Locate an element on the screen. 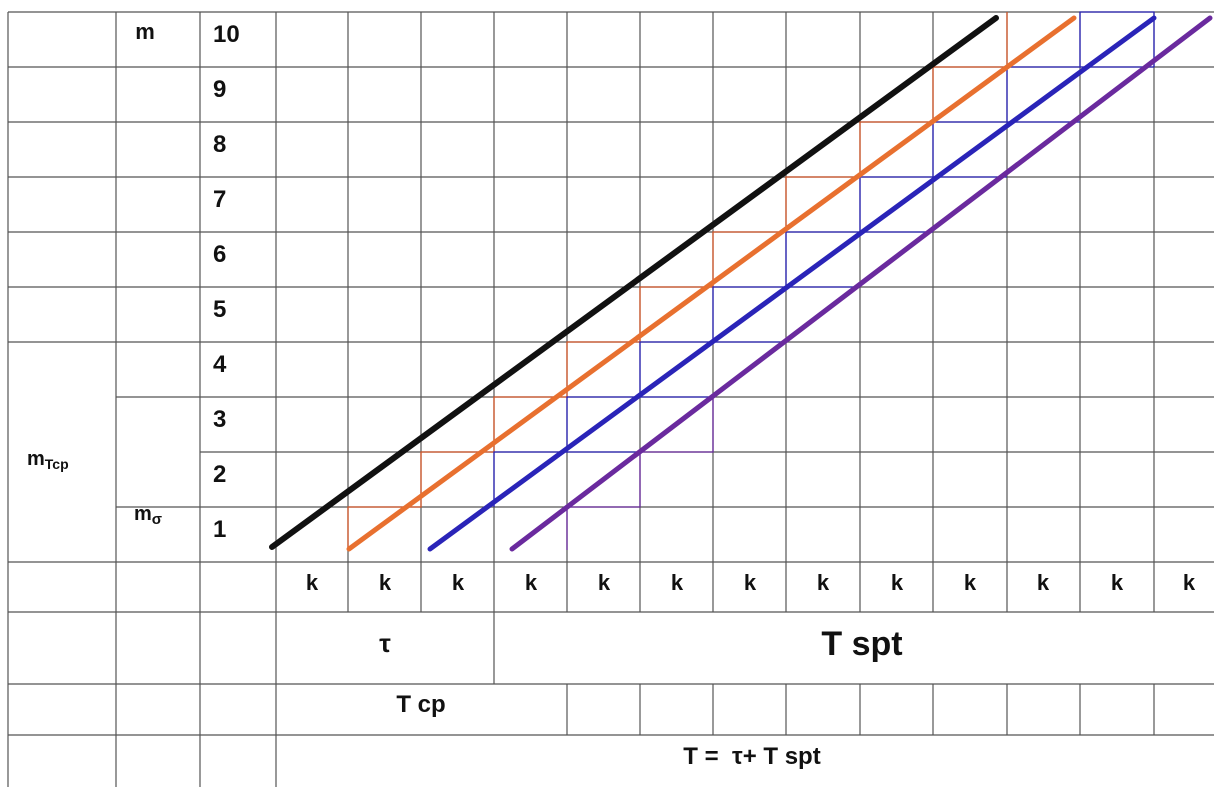 This screenshot has height=787, width=1218. m-value: 9 is located at coordinates (219, 89).